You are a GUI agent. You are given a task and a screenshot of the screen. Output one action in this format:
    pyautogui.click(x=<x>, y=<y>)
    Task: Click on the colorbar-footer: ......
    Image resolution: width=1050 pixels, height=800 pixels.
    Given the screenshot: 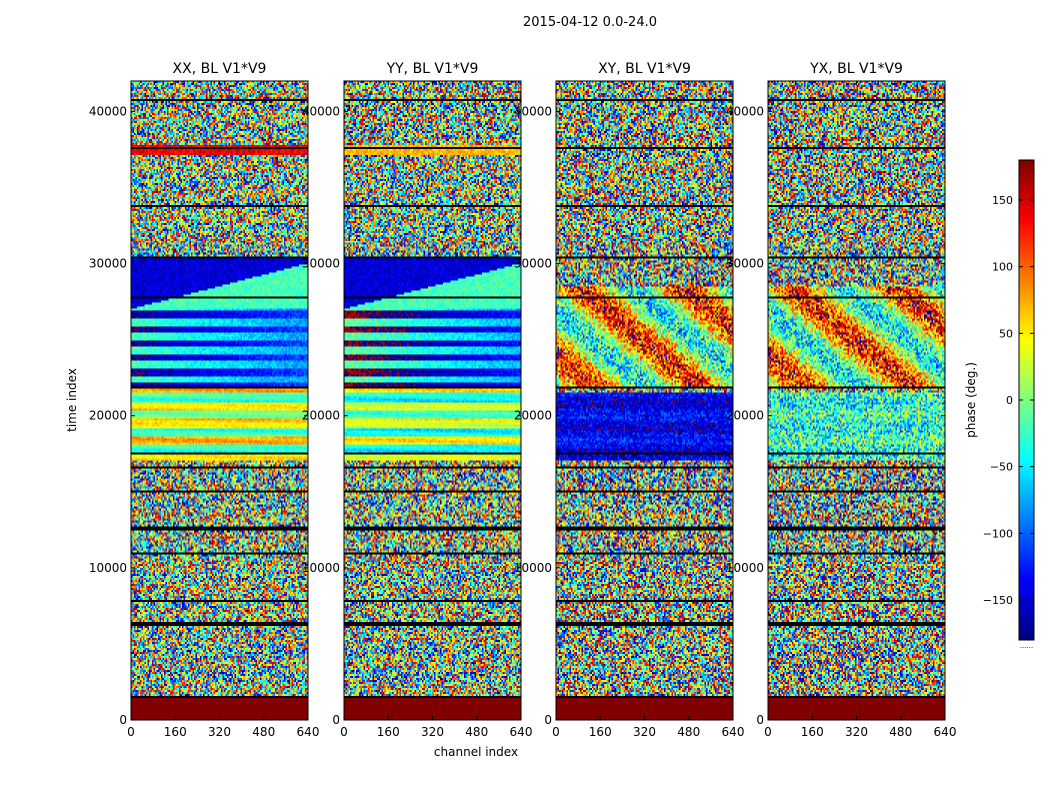 What is the action you would take?
    pyautogui.click(x=1026, y=646)
    